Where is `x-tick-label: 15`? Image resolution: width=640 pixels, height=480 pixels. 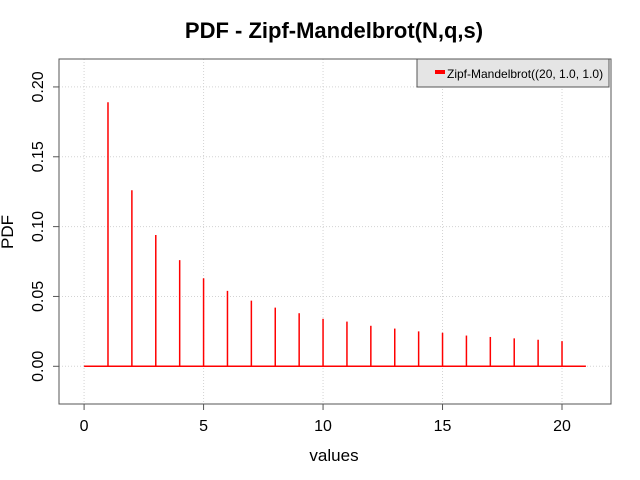
x-tick-label: 15 is located at coordinates (443, 426).